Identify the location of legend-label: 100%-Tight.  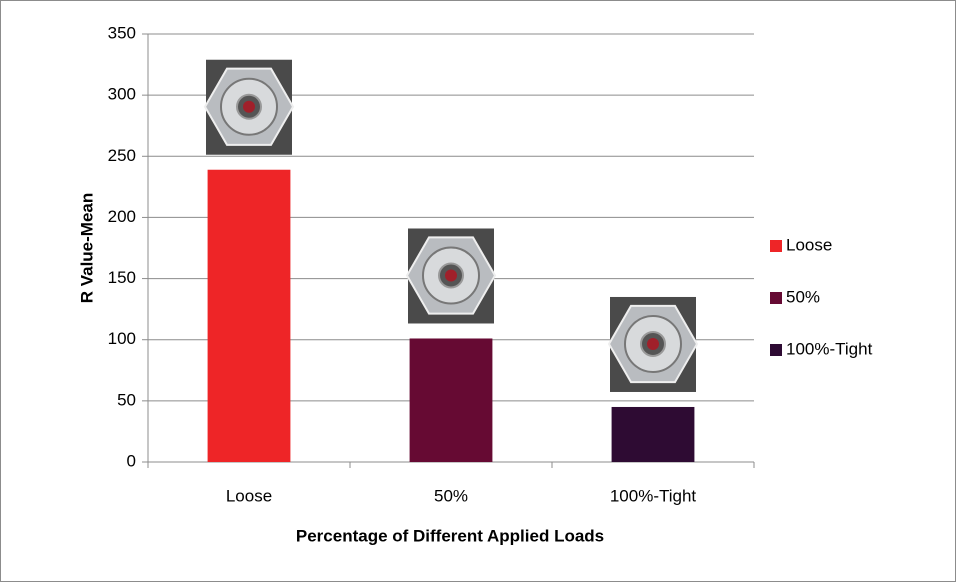
(829, 348).